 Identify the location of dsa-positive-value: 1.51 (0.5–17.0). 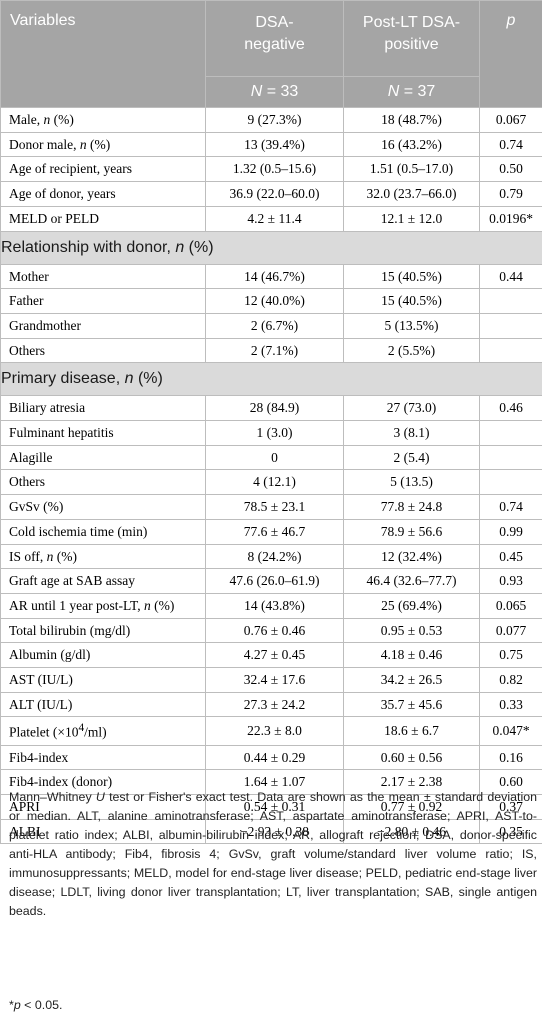
(411, 169).